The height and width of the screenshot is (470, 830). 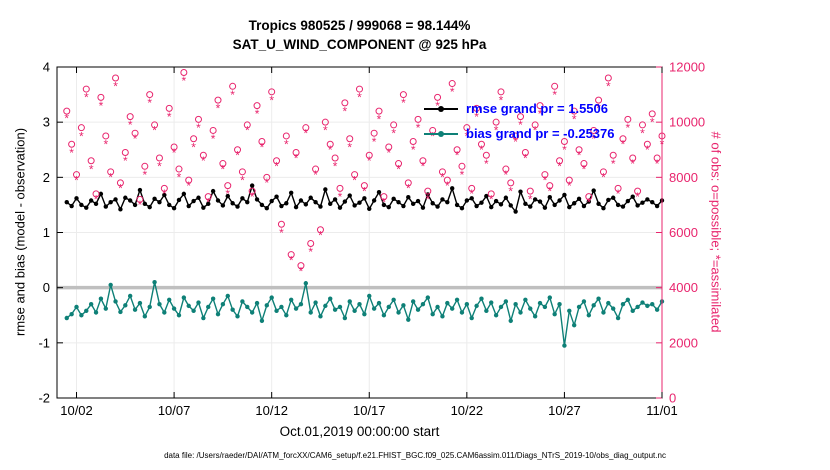 I want to click on title-line-2: SAT_U_WIND_COMPONENT @ 925 hPa, so click(x=359, y=44).